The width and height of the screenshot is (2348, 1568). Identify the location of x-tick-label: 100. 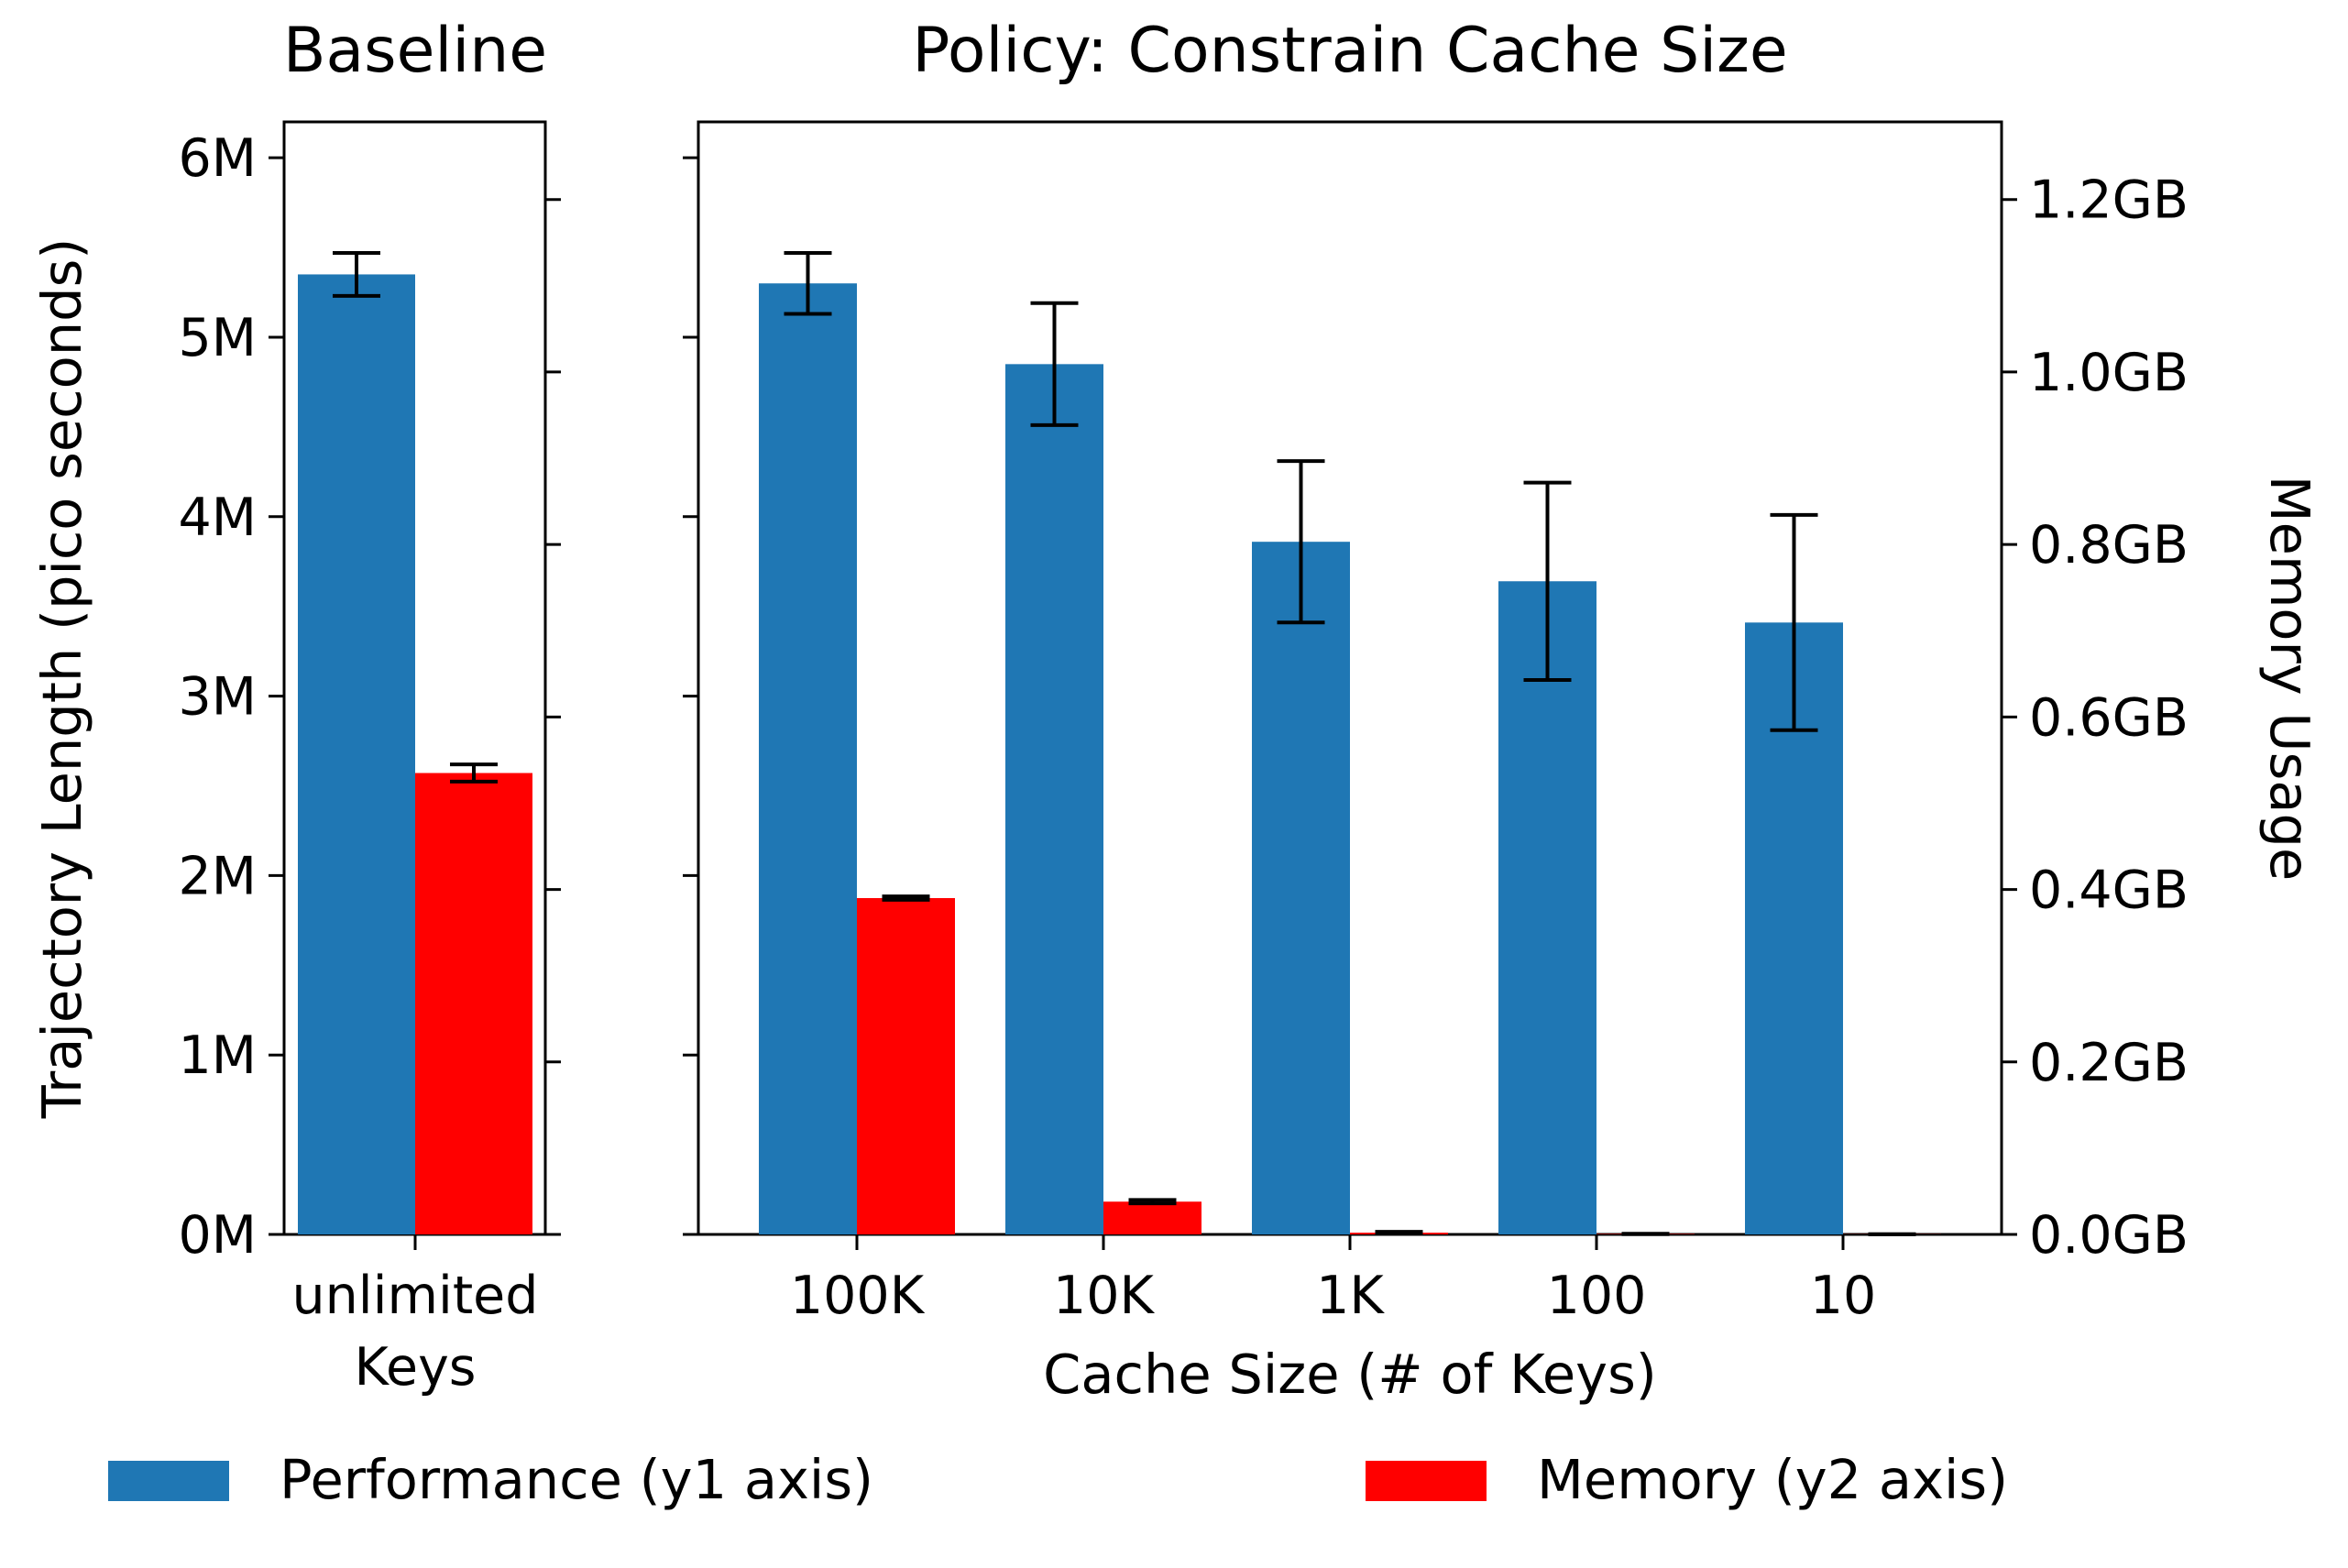
(1597, 1296).